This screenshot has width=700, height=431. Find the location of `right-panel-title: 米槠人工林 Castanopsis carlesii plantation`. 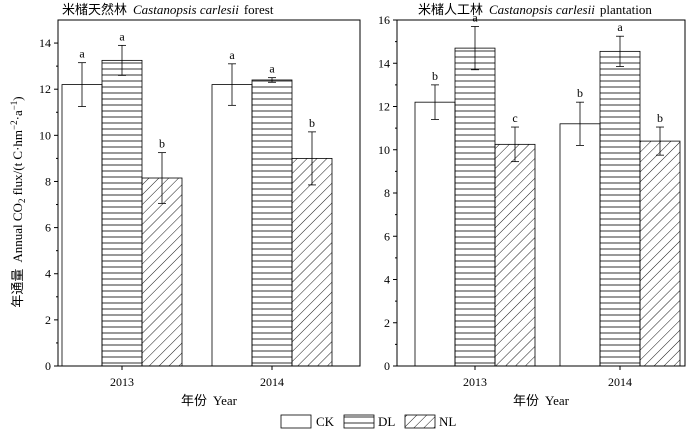

right-panel-title: 米槠人工林 Castanopsis carlesii plantation is located at coordinates (535, 9).